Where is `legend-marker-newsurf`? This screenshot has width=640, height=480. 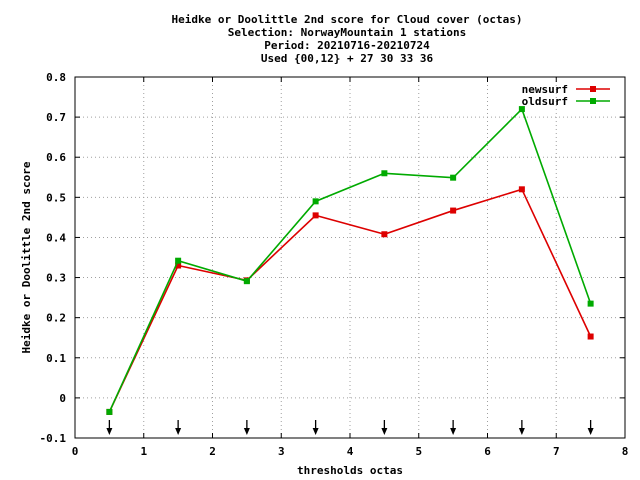 legend-marker-newsurf is located at coordinates (593, 89).